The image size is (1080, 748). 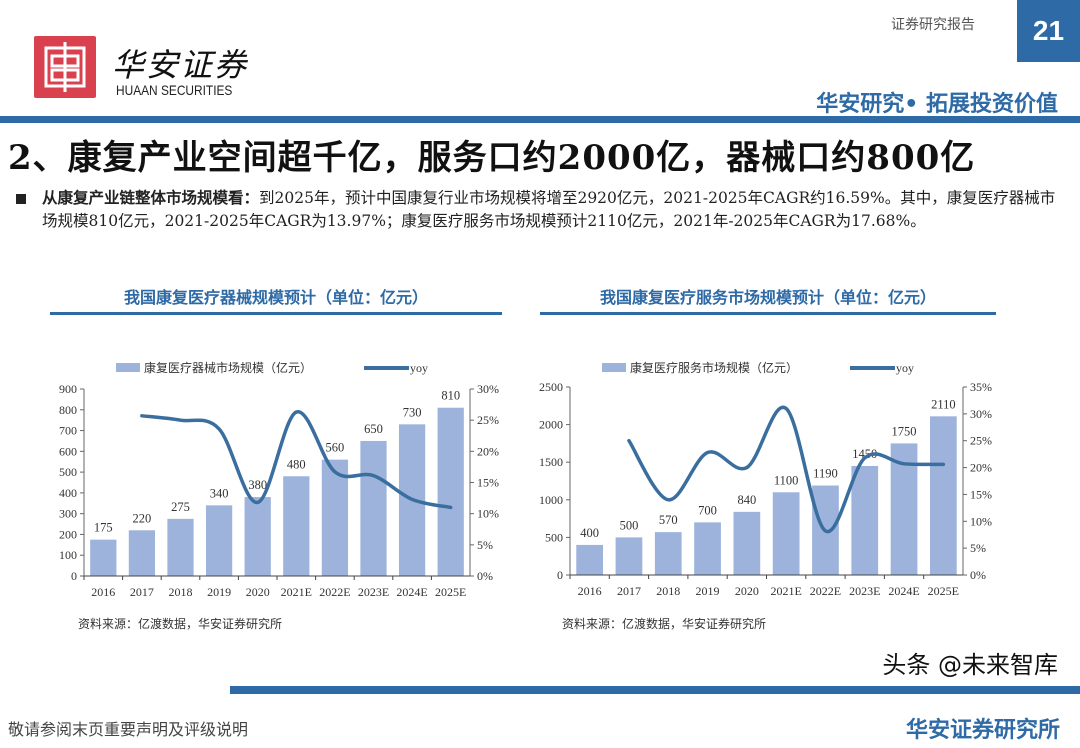 What do you see at coordinates (488, 451) in the screenshot?
I see `right-tick-label: 20%` at bounding box center [488, 451].